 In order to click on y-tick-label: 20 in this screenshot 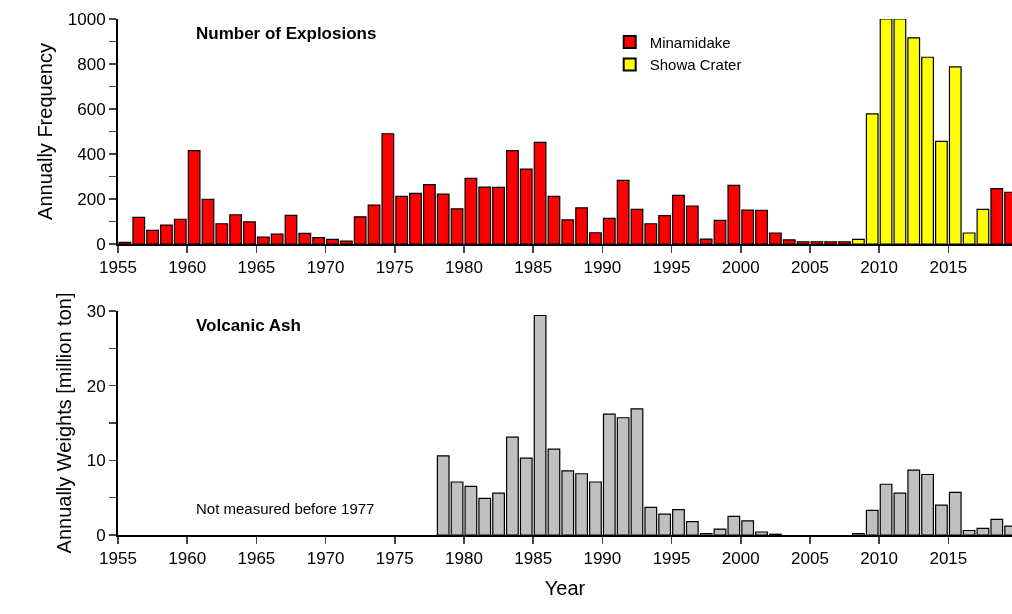, I will do `click(96, 386)`.